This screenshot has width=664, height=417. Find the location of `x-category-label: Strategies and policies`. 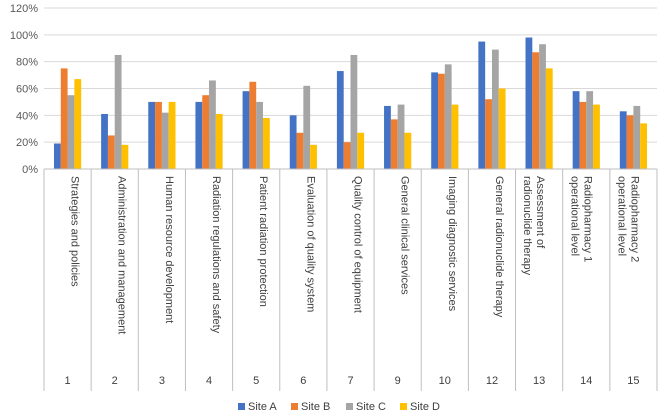

x-category-label: Strategies and policies is located at coordinates (75, 231).